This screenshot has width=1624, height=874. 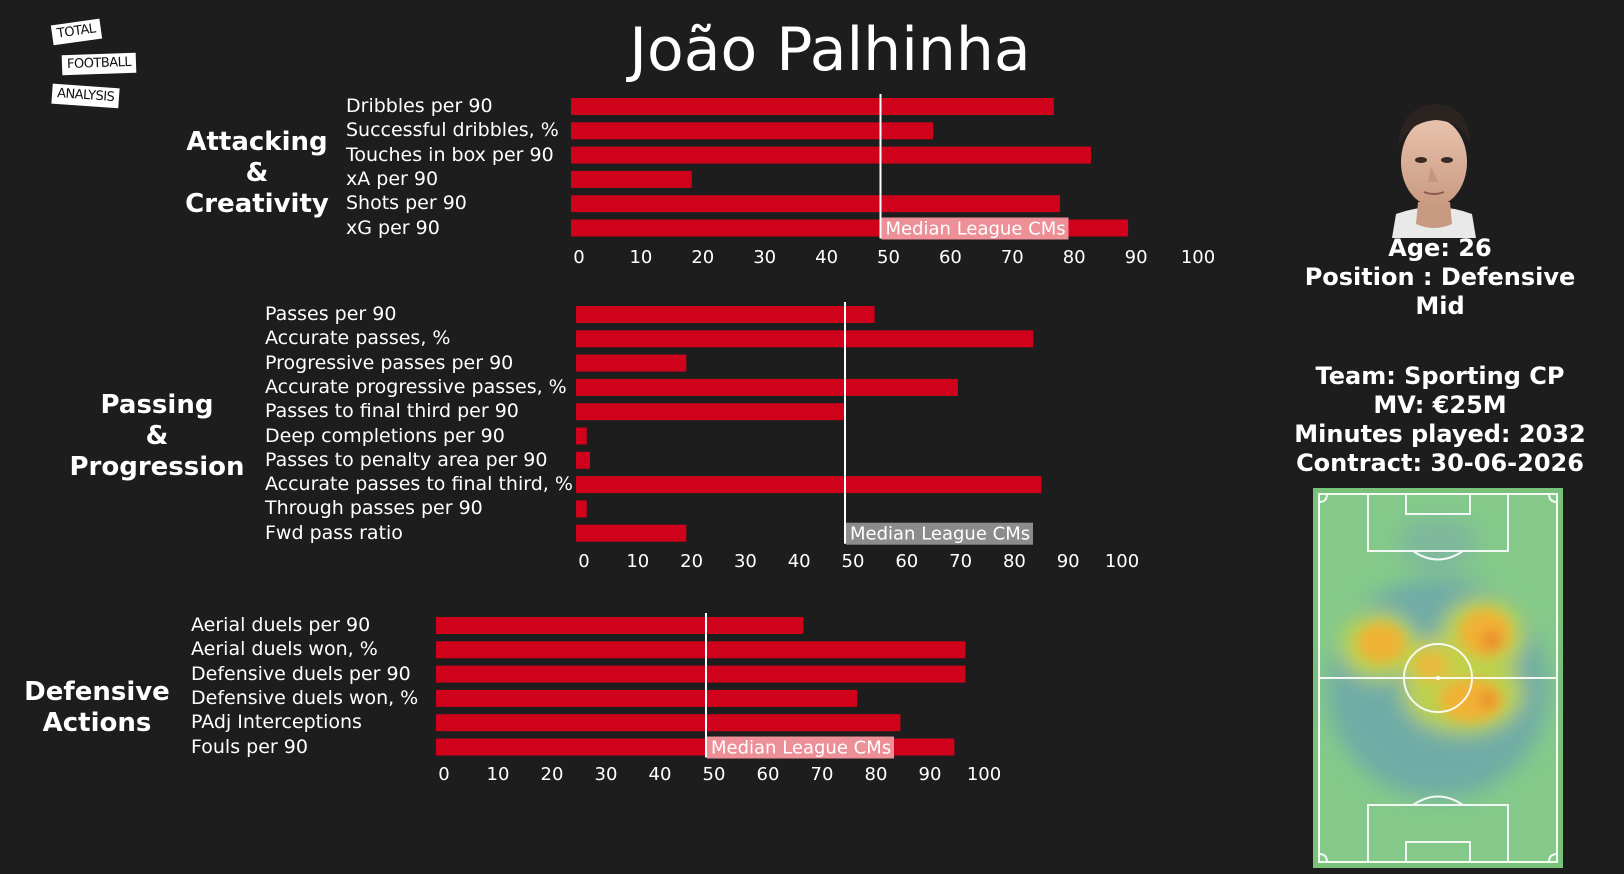 What do you see at coordinates (257, 142) in the screenshot?
I see `section-label-line: Attacking` at bounding box center [257, 142].